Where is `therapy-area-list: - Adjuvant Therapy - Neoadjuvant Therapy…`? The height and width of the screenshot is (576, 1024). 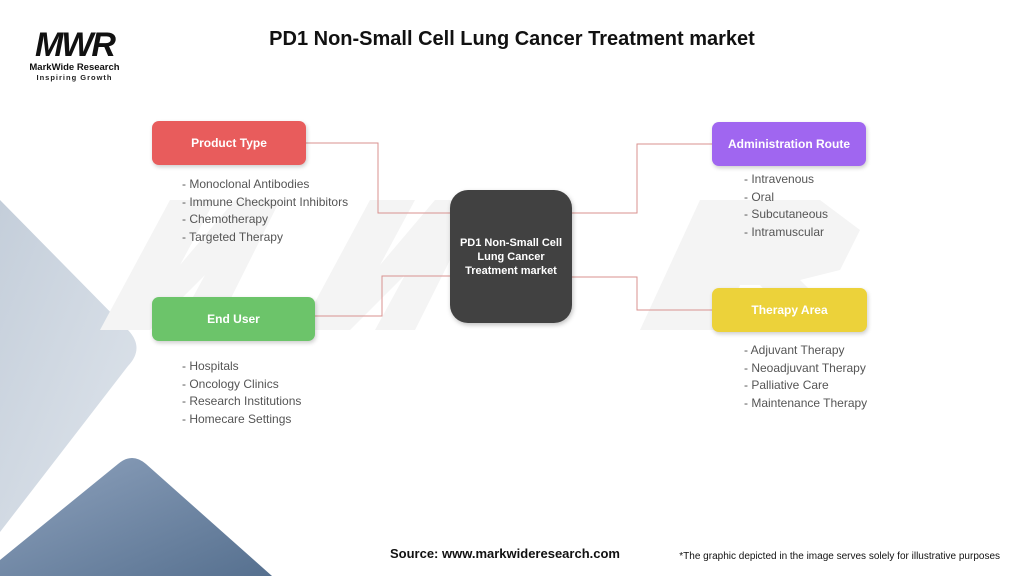
therapy-area-list: - Adjuvant Therapy - Neoadjuvant Therapy… is located at coordinates (805, 377).